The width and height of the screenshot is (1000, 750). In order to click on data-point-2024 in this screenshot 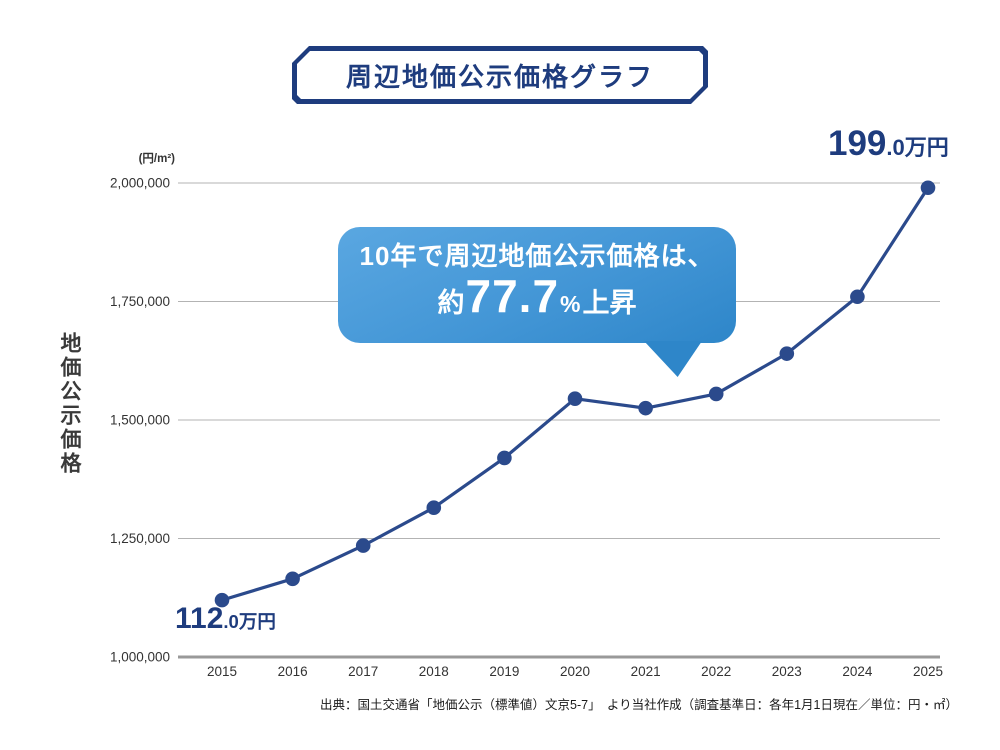, I will do `click(857, 297)`.